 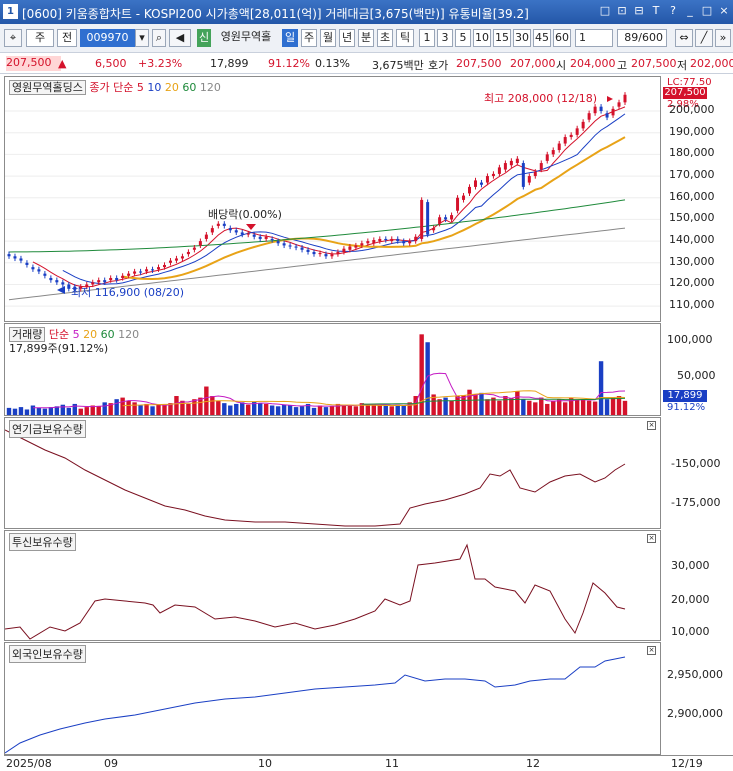 What do you see at coordinates (27, 334) in the screenshot?
I see `volume-label: 거래량` at bounding box center [27, 334].